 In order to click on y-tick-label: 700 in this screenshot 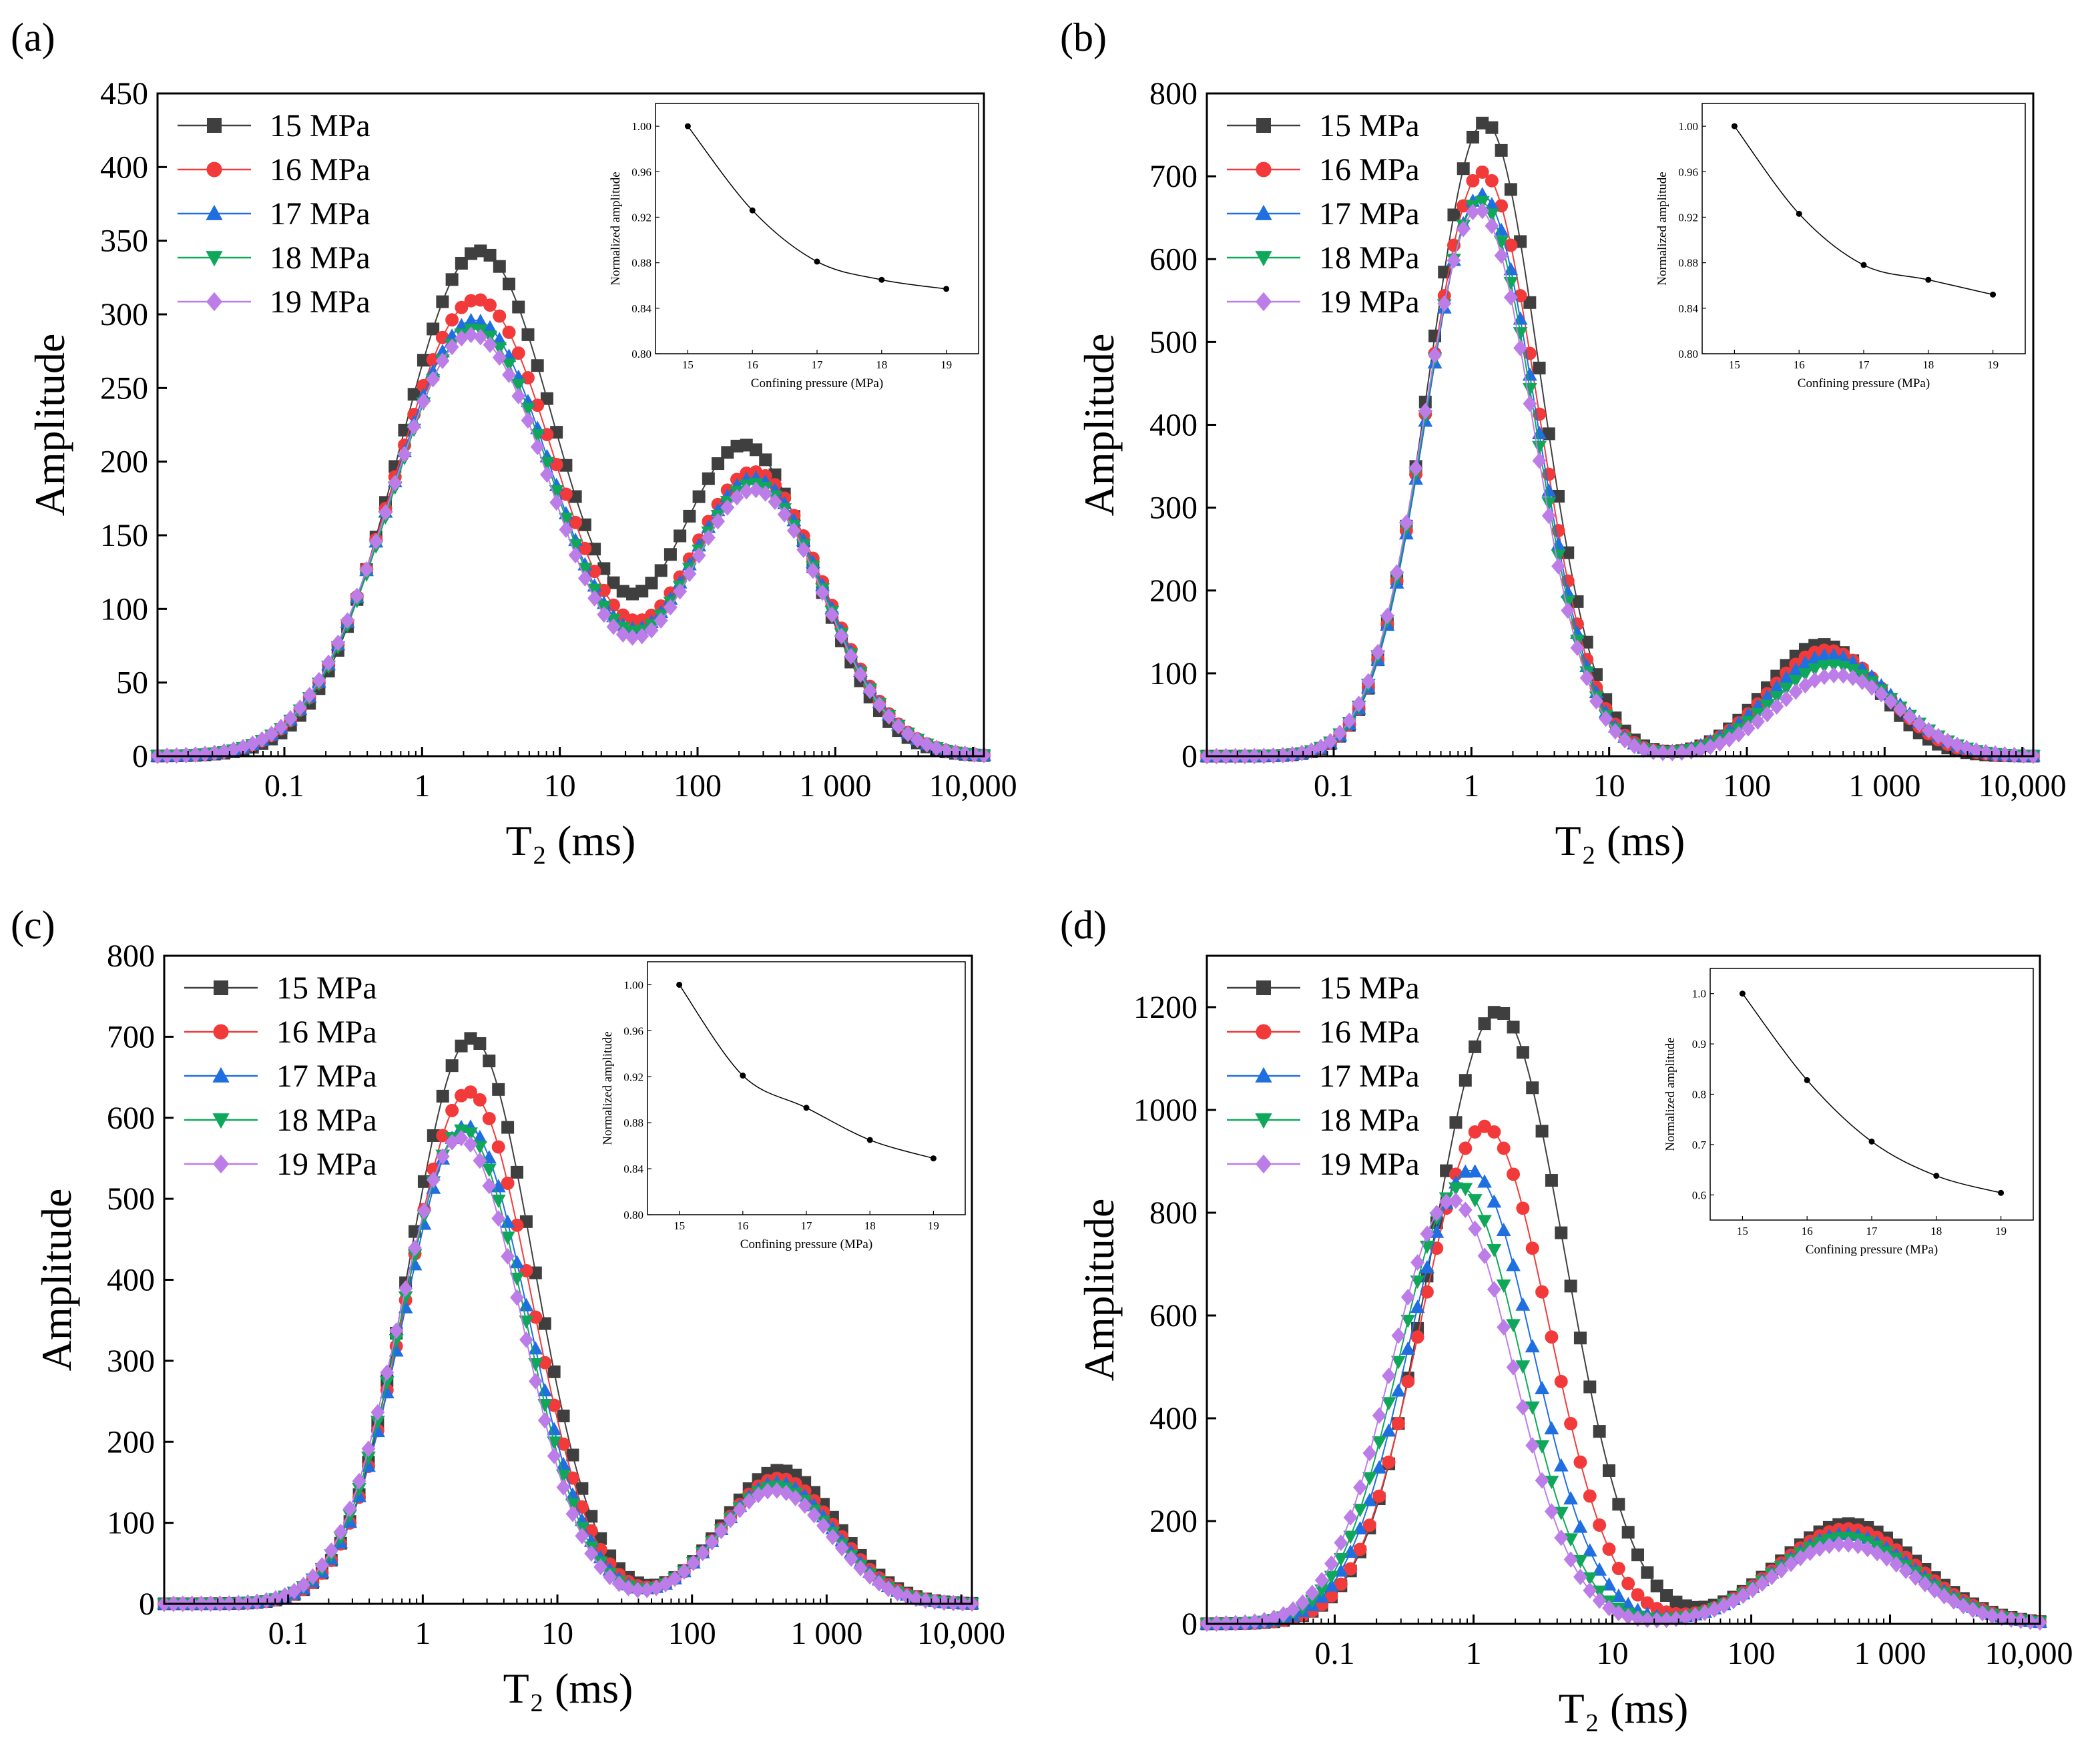, I will do `click(131, 1037)`.